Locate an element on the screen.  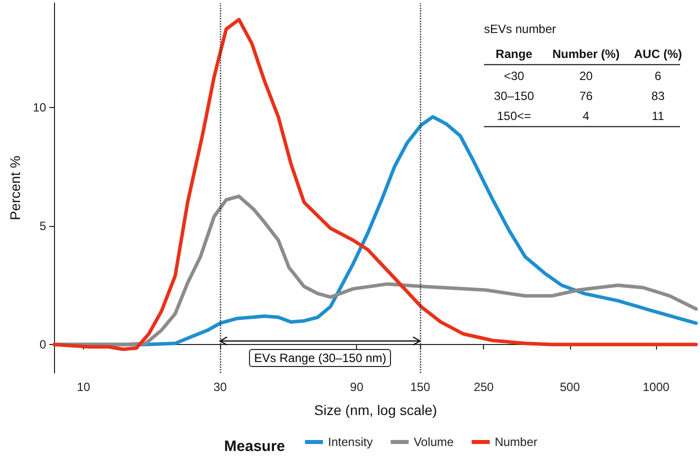
legend-title: Measure is located at coordinates (255, 446).